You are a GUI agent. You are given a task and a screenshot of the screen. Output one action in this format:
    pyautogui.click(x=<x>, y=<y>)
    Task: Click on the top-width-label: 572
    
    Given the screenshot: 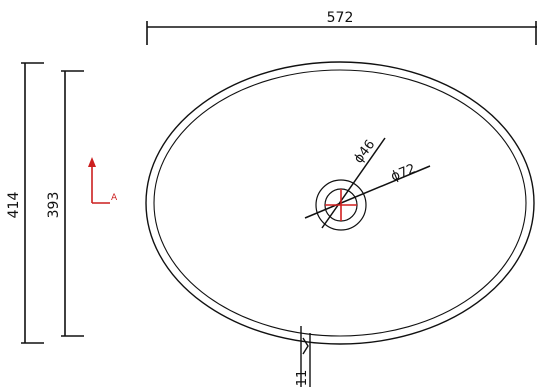 What is the action you would take?
    pyautogui.click(x=340, y=18)
    